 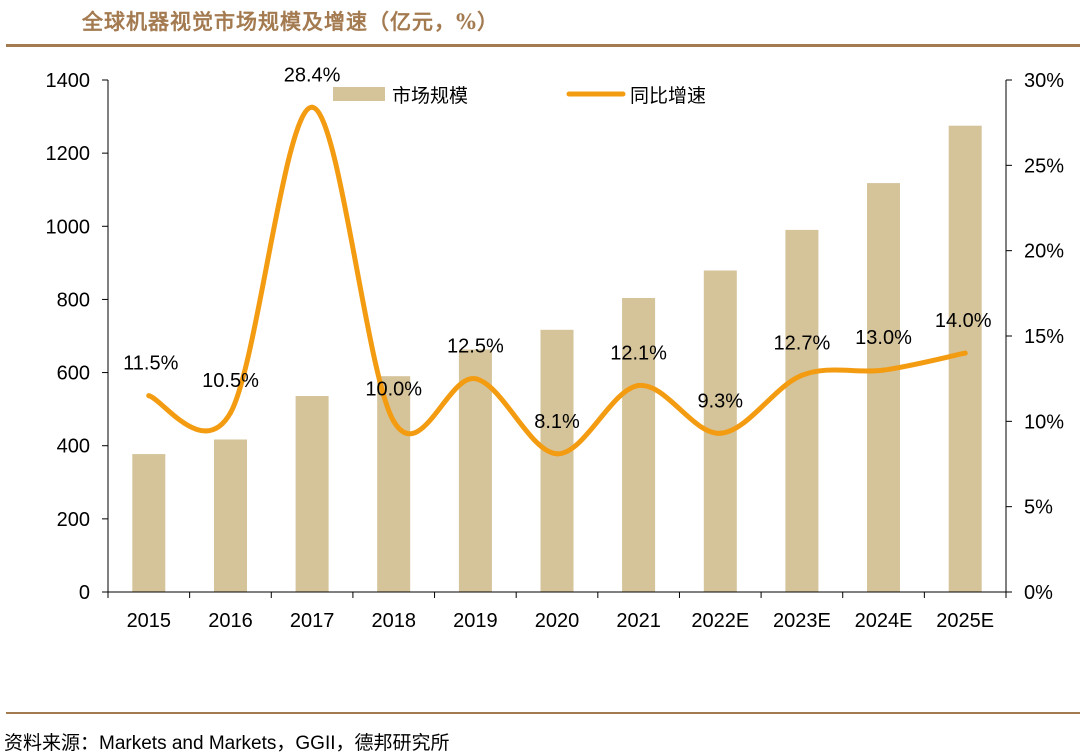 What do you see at coordinates (720, 433) in the screenshot?
I see `growth-point-2022E` at bounding box center [720, 433].